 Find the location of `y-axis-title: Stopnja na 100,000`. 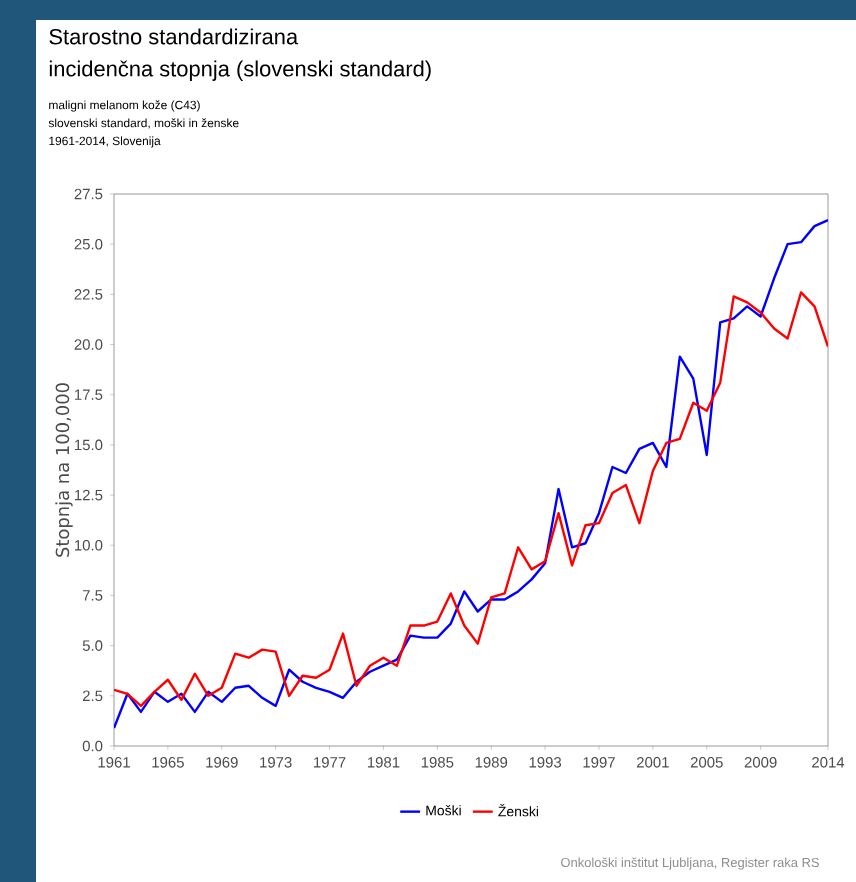

y-axis-title: Stopnja na 100,000 is located at coordinates (64, 470).